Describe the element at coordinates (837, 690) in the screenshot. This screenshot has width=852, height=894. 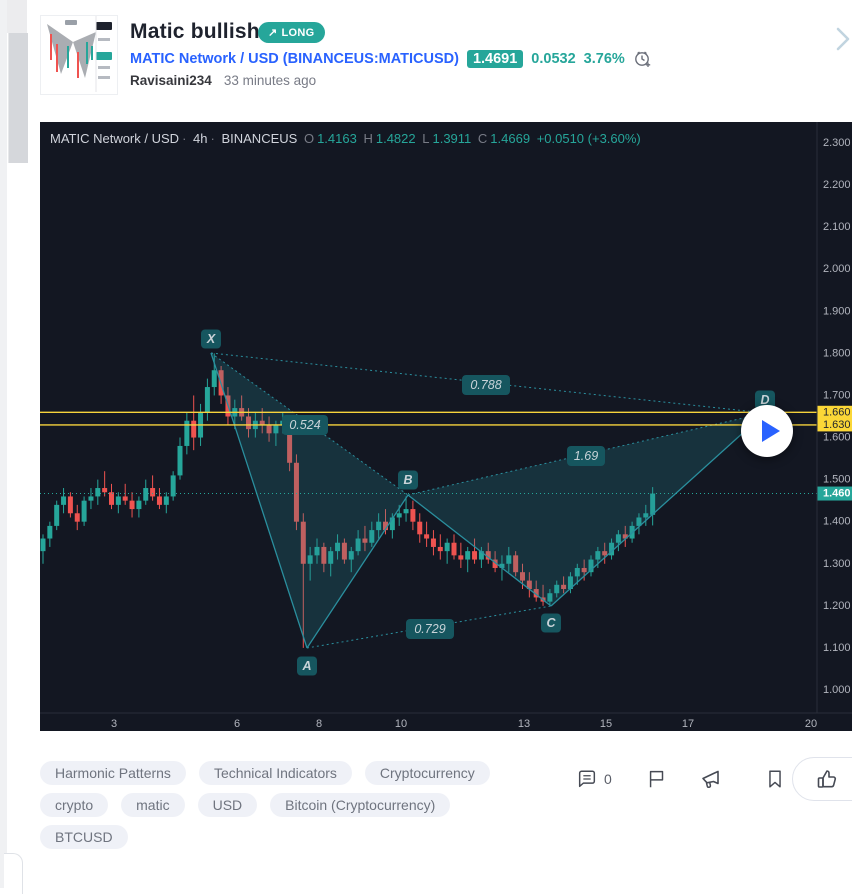
I see `chart-text: 1.000` at that location.